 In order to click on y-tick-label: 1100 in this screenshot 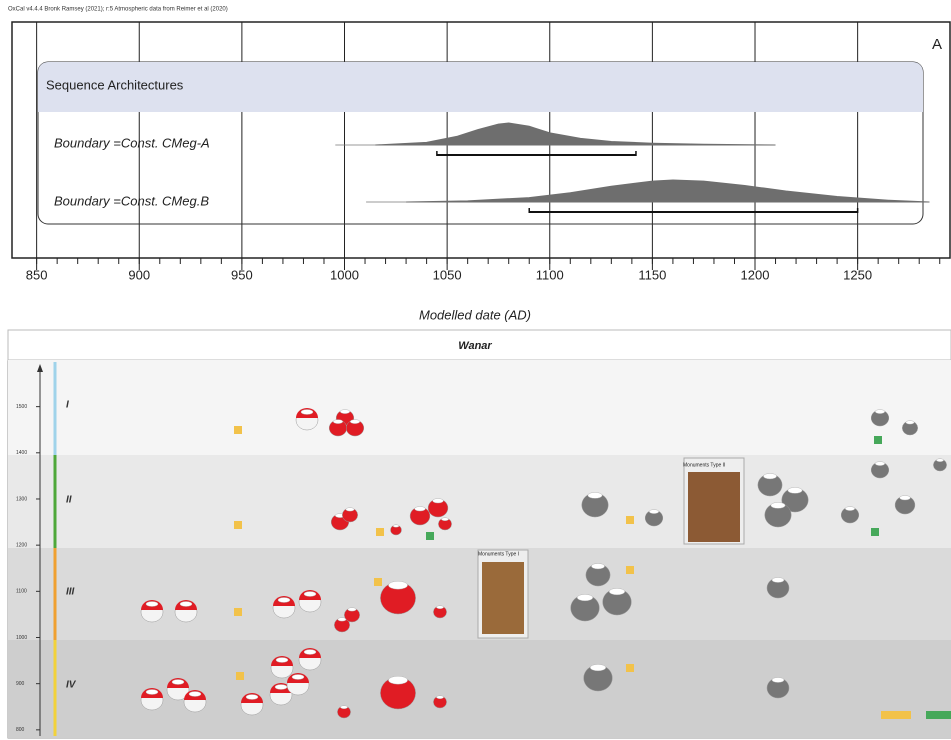, I will do `click(21, 592)`.